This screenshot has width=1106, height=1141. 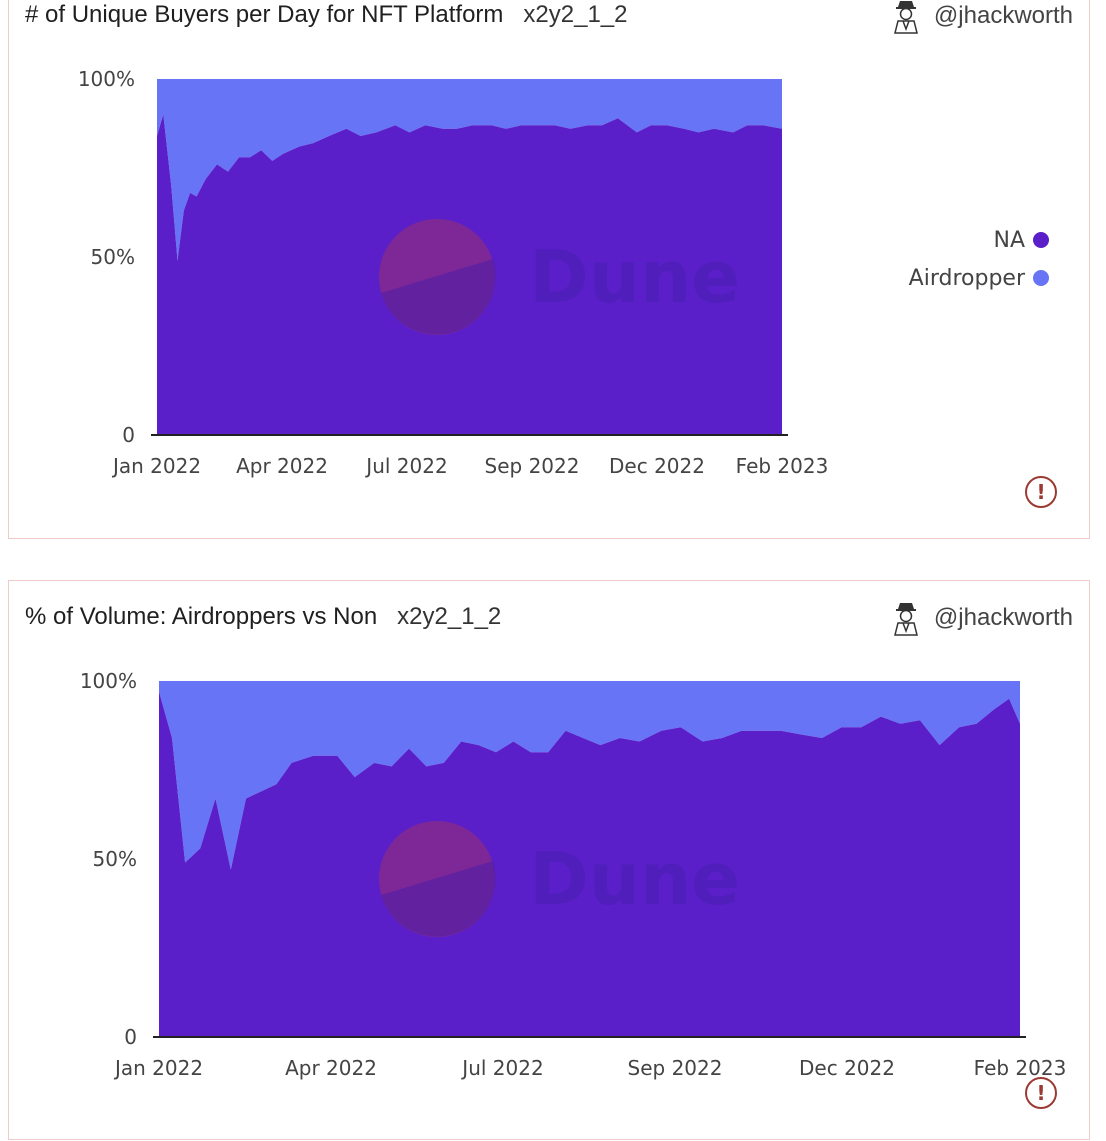 I want to click on legend-label-na: NA, so click(x=1009, y=240).